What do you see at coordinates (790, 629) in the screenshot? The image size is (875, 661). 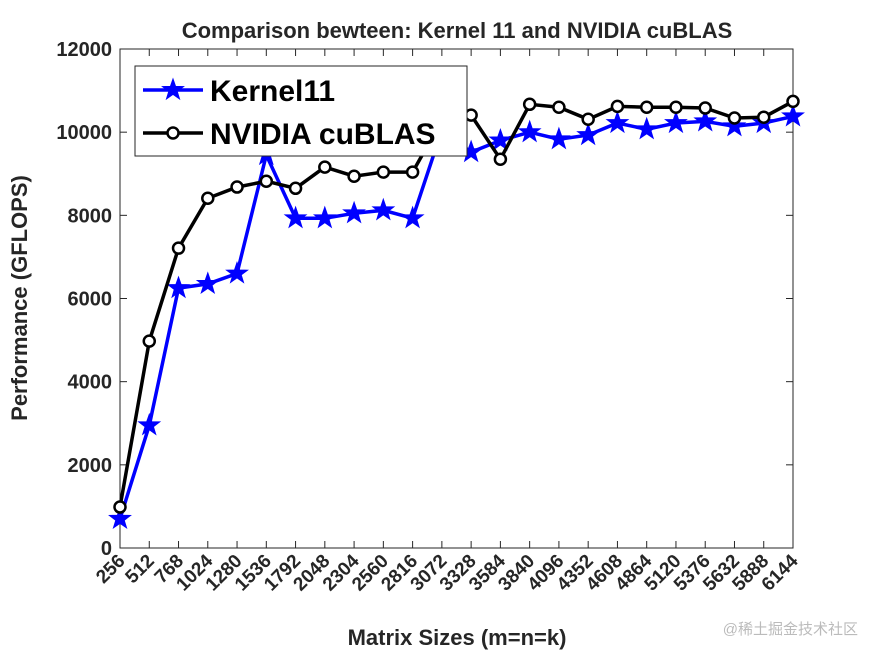 I see `watermark: @稀土掘金技术社区` at bounding box center [790, 629].